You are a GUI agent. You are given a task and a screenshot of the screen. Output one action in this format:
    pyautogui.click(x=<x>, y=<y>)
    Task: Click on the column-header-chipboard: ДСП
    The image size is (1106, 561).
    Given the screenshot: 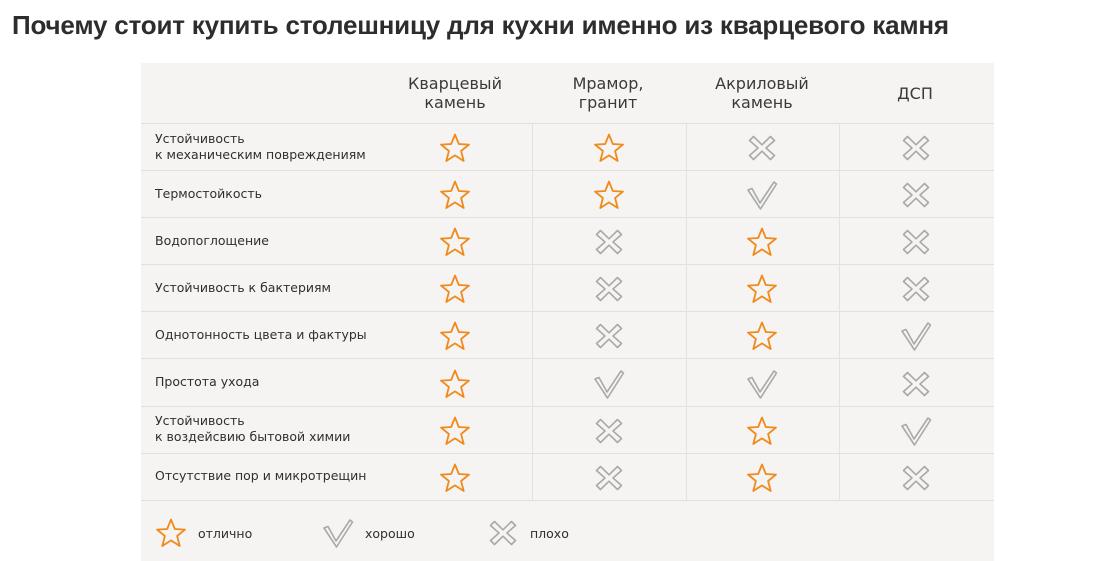 What is the action you would take?
    pyautogui.click(x=915, y=93)
    